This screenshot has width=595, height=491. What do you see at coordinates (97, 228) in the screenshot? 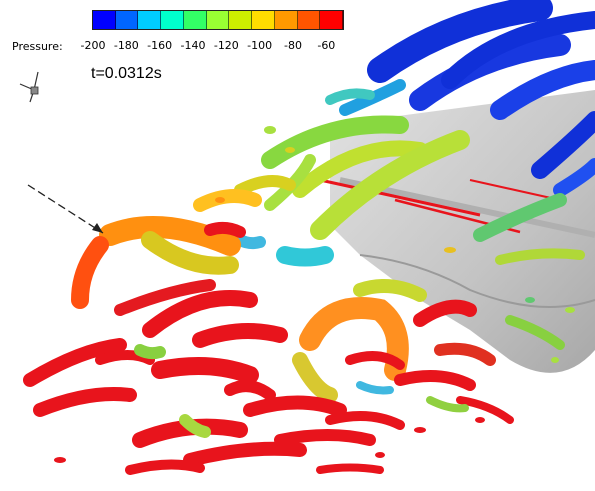
I see `arrow-head-icon` at bounding box center [97, 228].